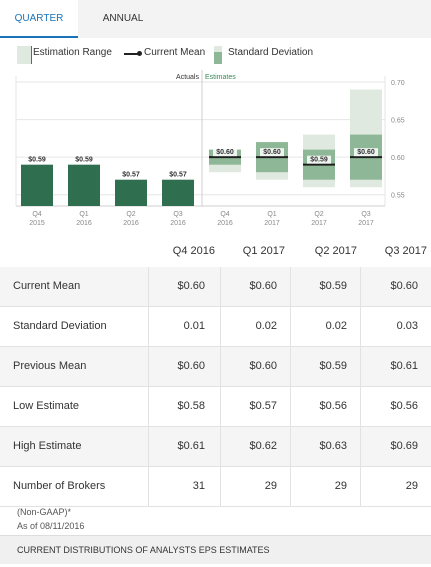 The height and width of the screenshot is (567, 431). Describe the element at coordinates (177, 214) in the screenshot. I see `x-tick-label: Q3` at that location.